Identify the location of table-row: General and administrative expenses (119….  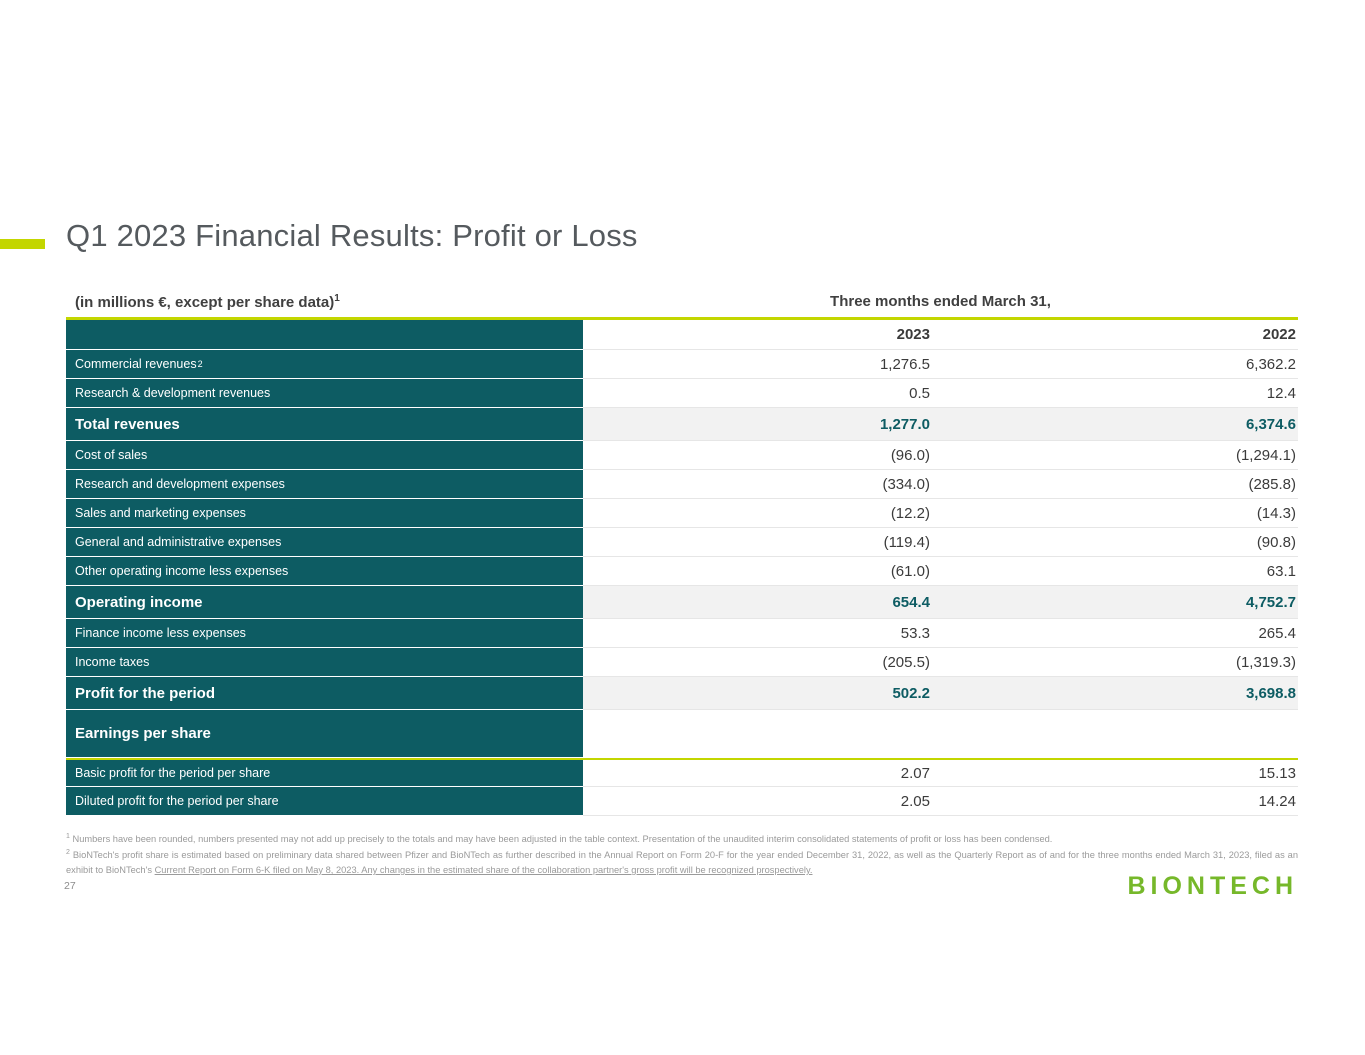
(682, 542).